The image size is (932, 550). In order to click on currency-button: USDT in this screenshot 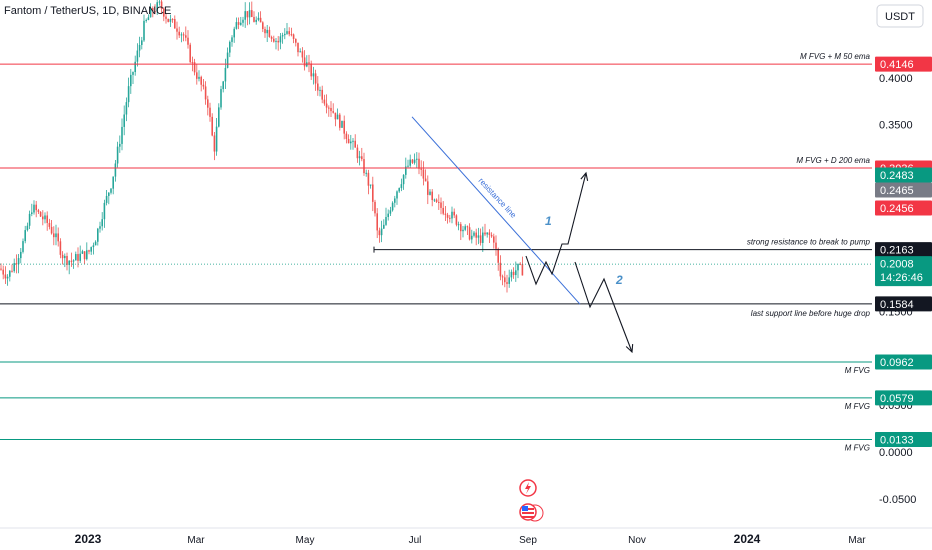, I will do `click(900, 16)`.